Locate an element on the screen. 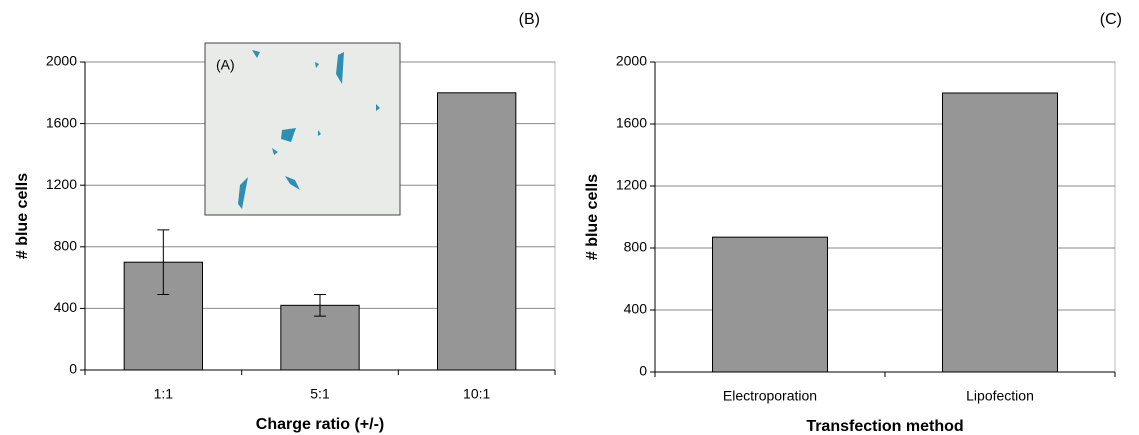 The image size is (1139, 435). x-tick-label: 5:1 is located at coordinates (320, 394).